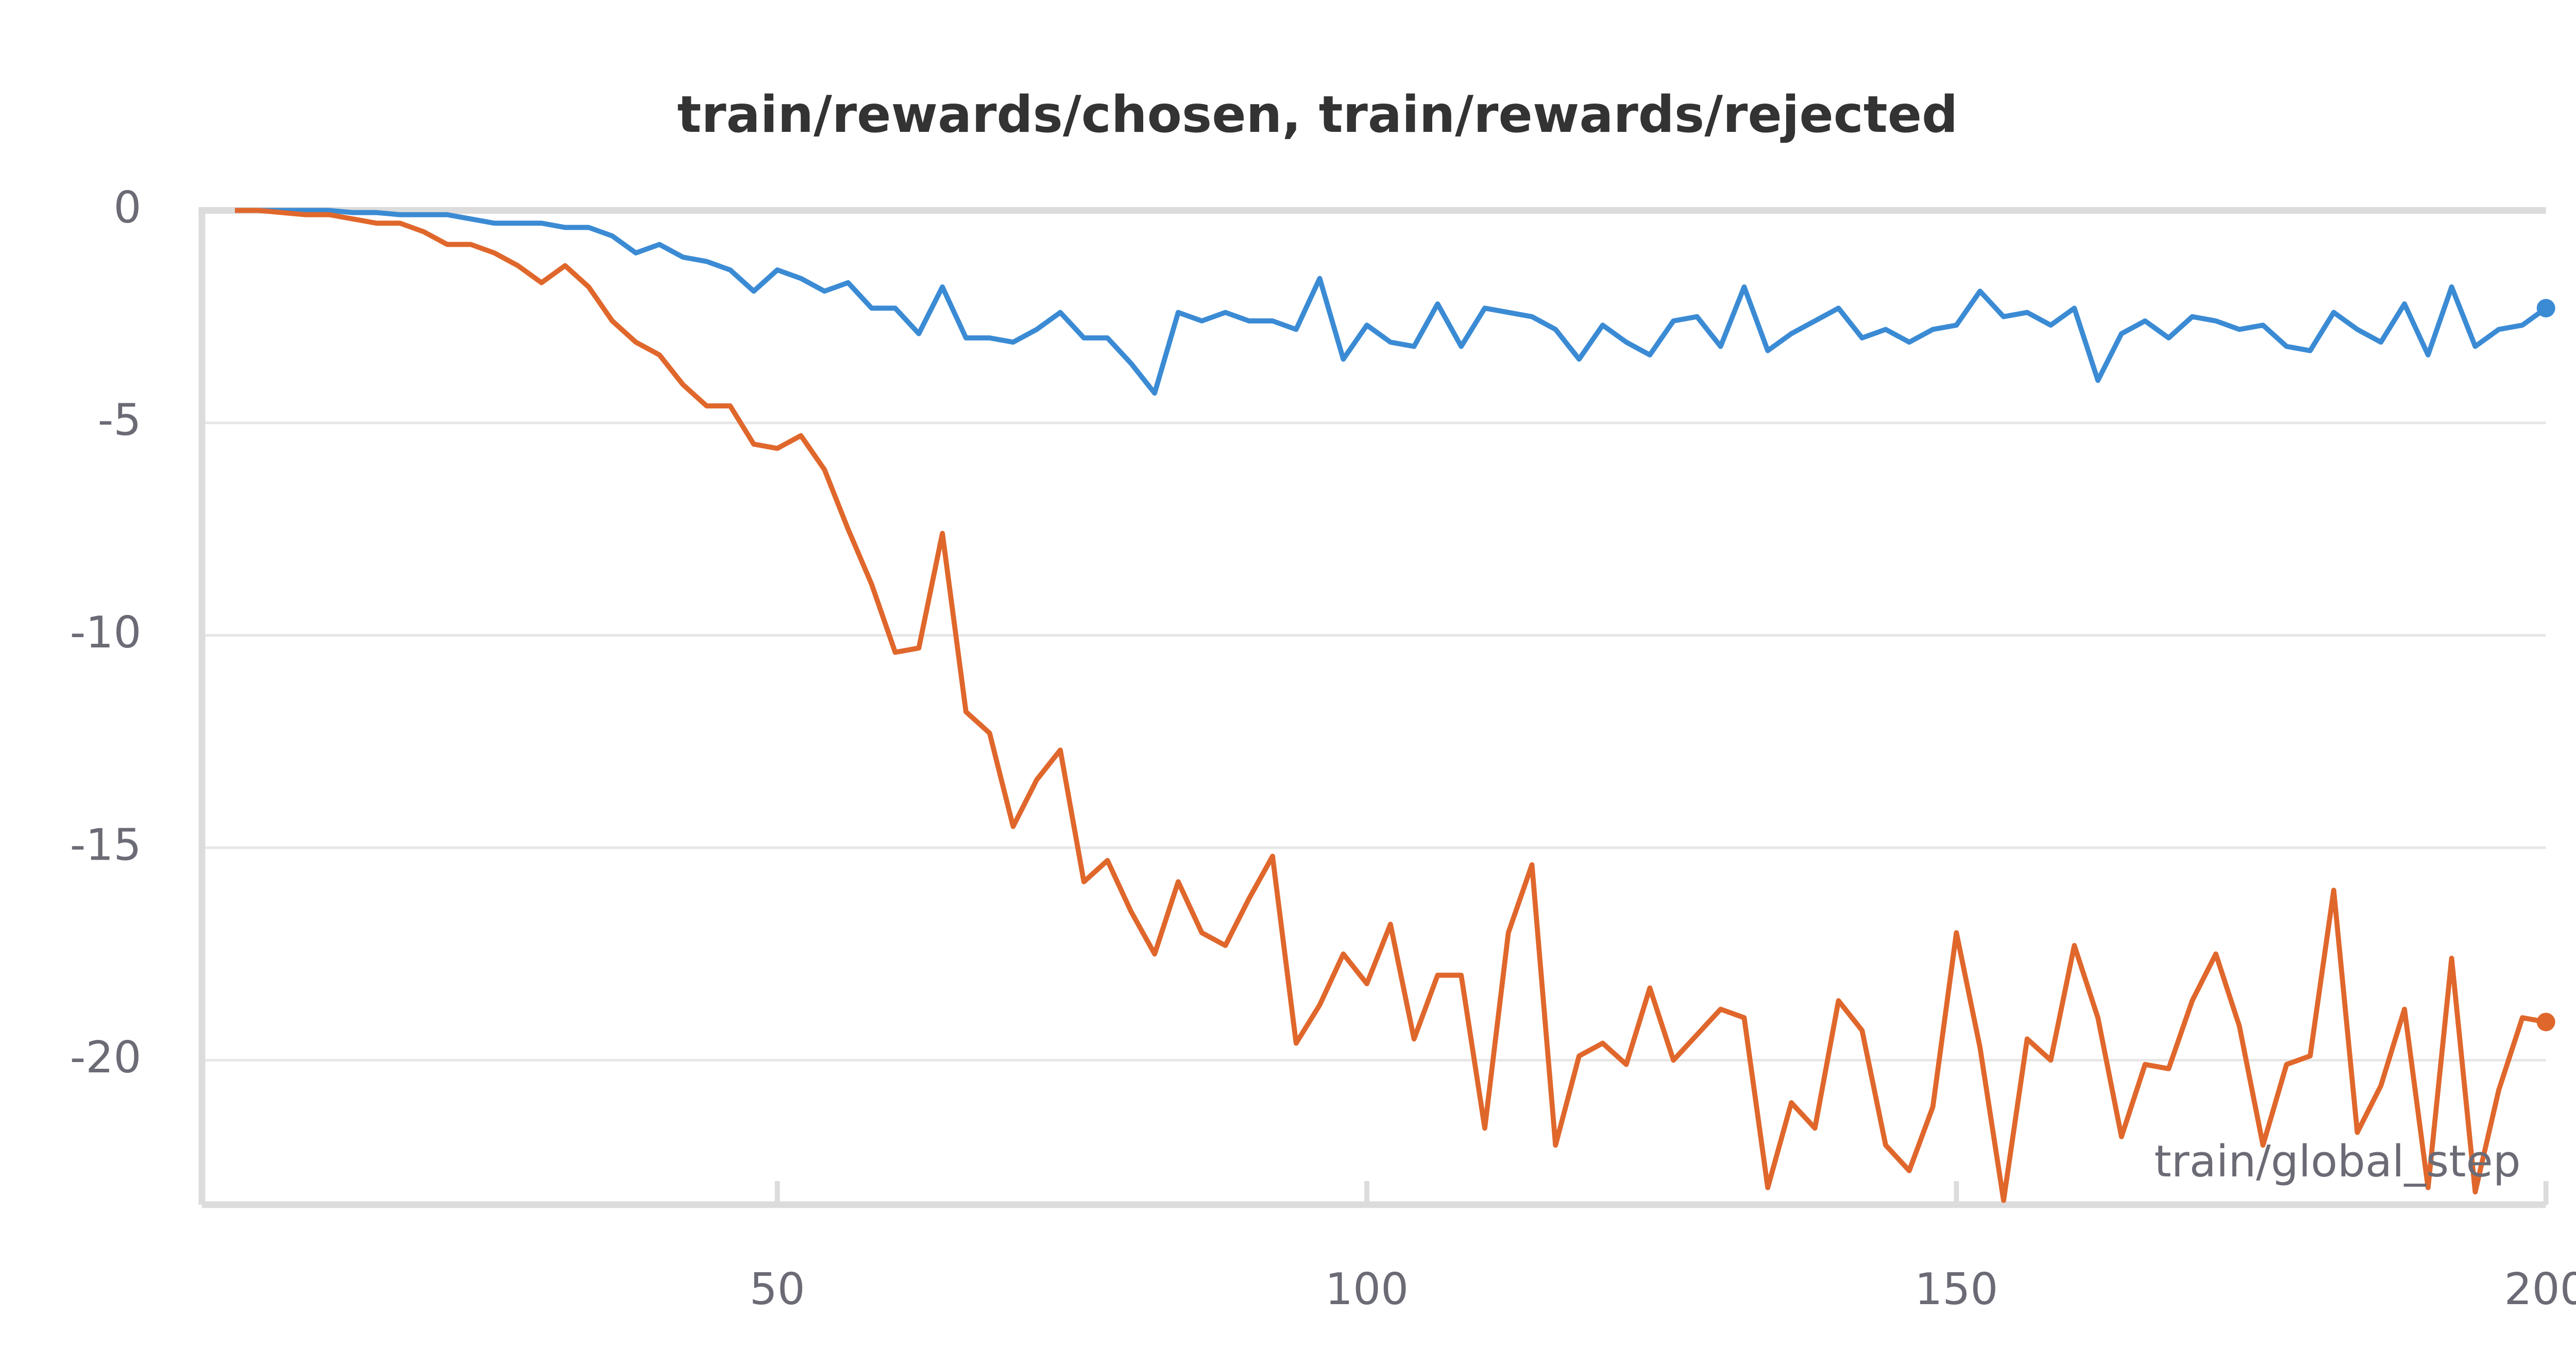 This screenshot has height=1368, width=2576. I want to click on y-tick-label: -15, so click(106, 844).